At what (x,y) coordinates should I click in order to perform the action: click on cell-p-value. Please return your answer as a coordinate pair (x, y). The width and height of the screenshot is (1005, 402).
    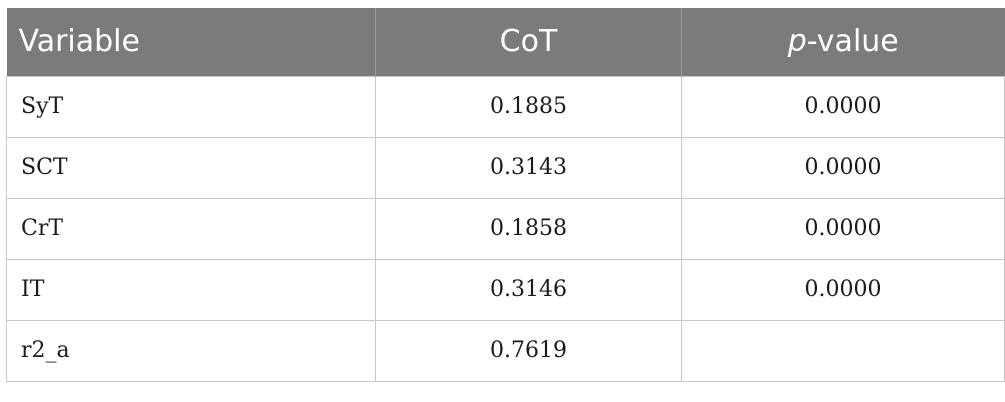
    Looking at the image, I should click on (843, 350).